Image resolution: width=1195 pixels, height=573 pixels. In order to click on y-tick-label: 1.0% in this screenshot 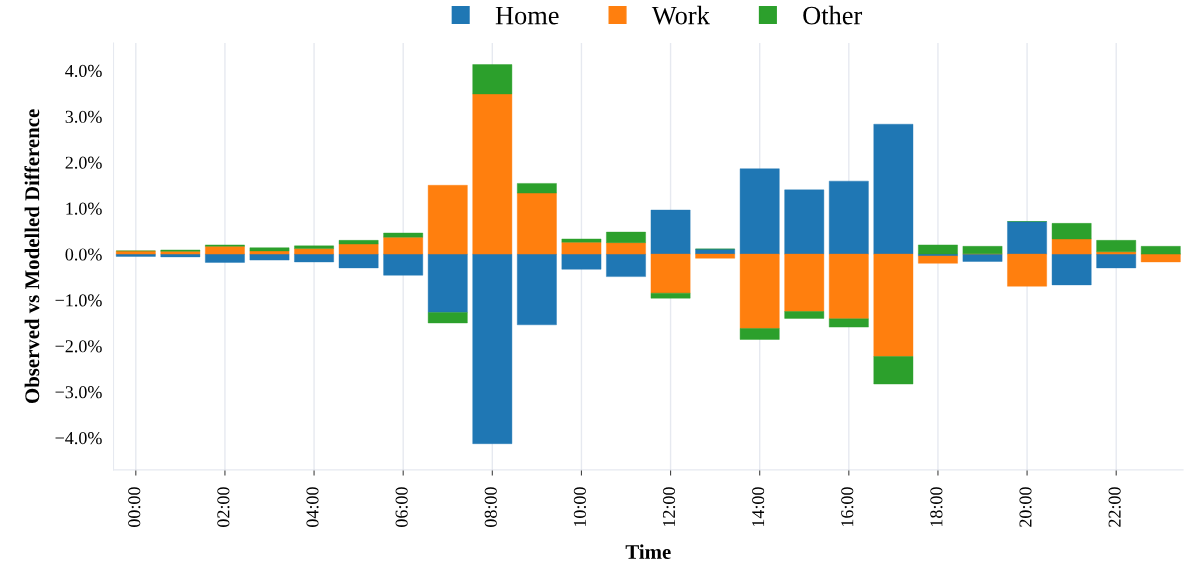, I will do `click(84, 208)`.